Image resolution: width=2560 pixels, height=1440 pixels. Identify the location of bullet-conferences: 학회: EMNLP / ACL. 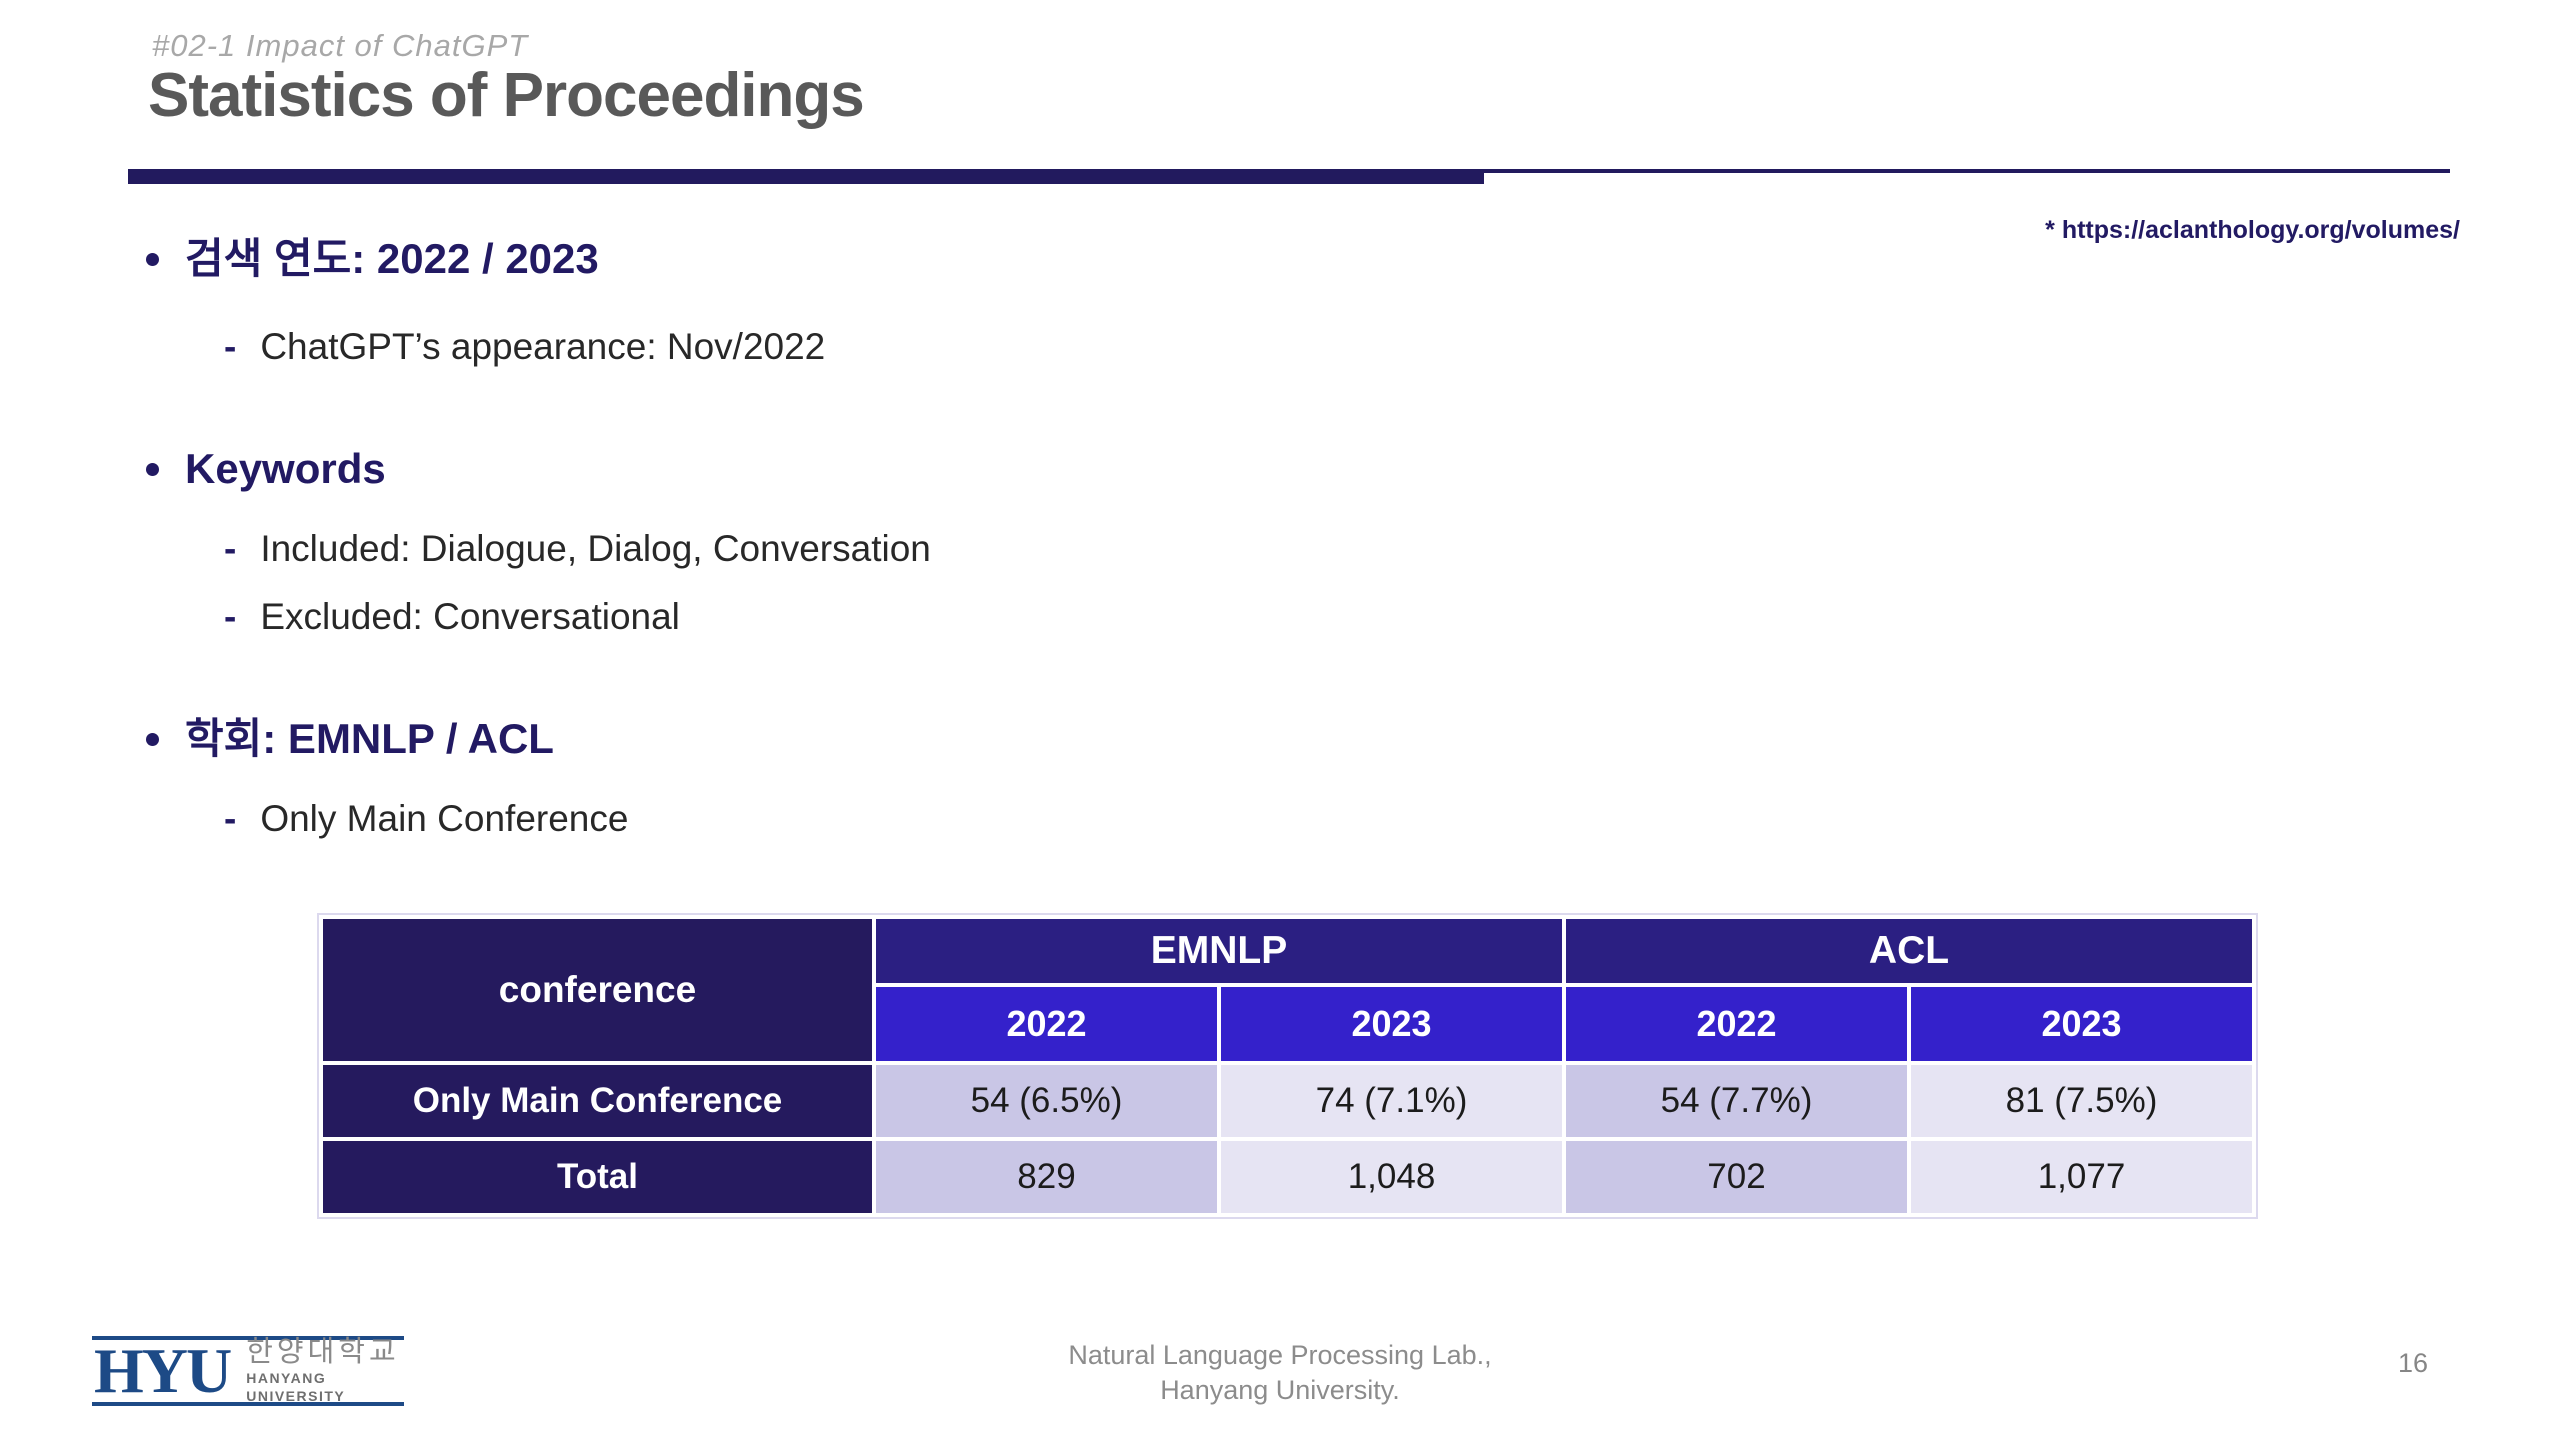
(350, 738).